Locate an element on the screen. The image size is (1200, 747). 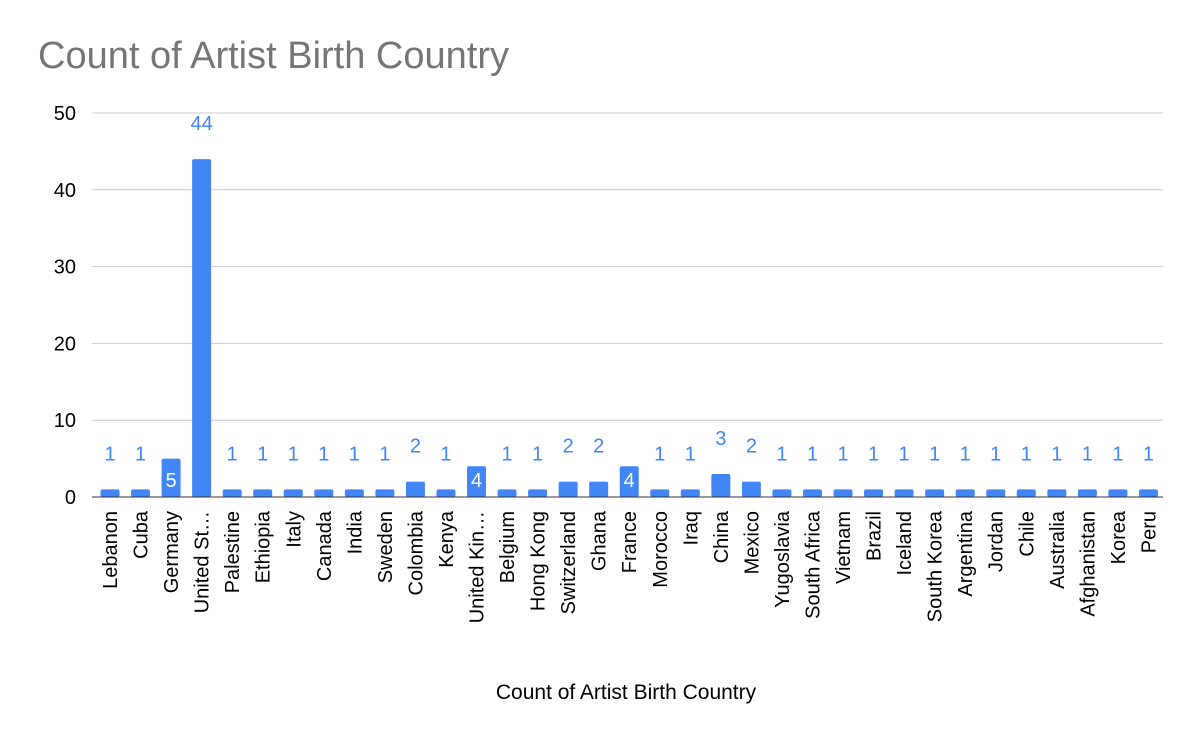
y-tick-label: 20 is located at coordinates (65, 344).